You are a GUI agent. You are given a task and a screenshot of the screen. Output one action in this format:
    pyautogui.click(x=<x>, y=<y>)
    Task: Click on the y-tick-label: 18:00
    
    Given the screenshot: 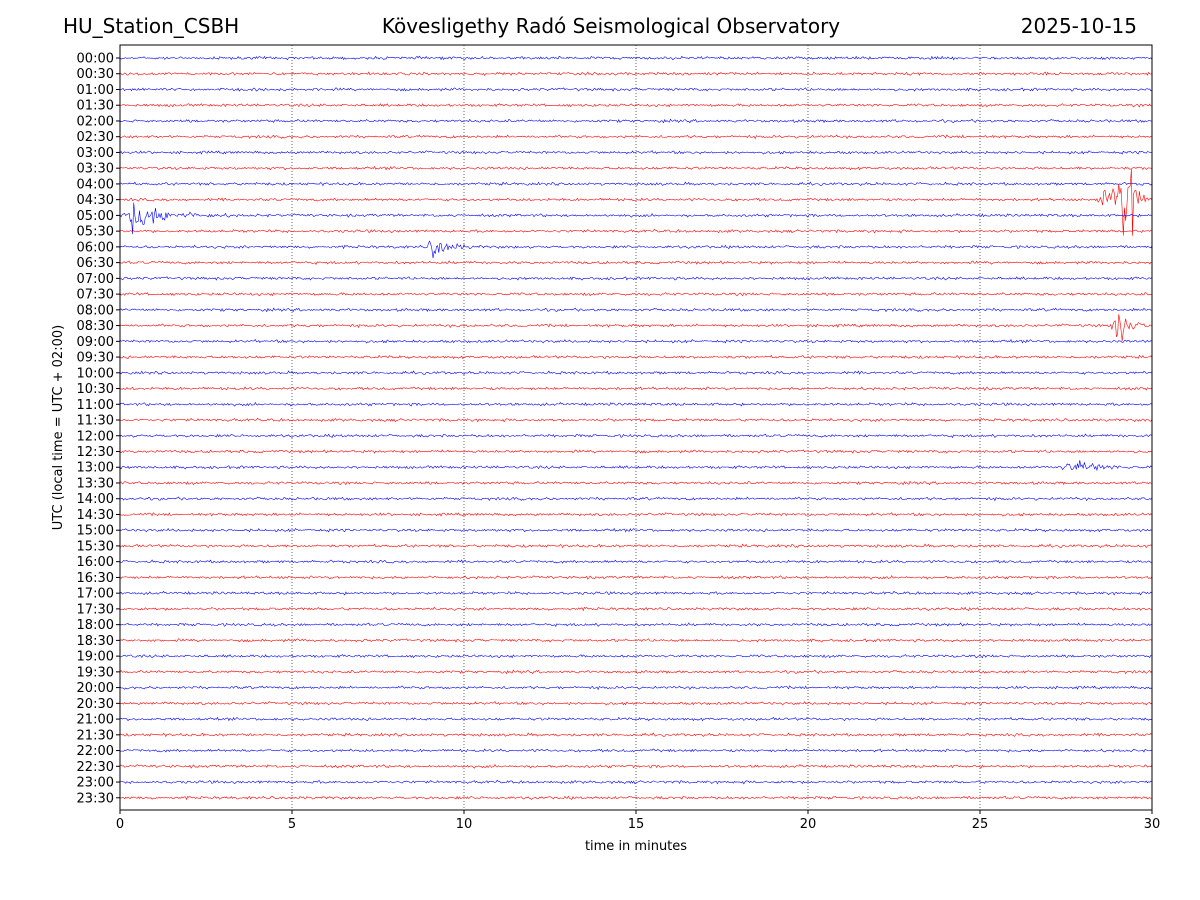 What is the action you would take?
    pyautogui.click(x=95, y=625)
    